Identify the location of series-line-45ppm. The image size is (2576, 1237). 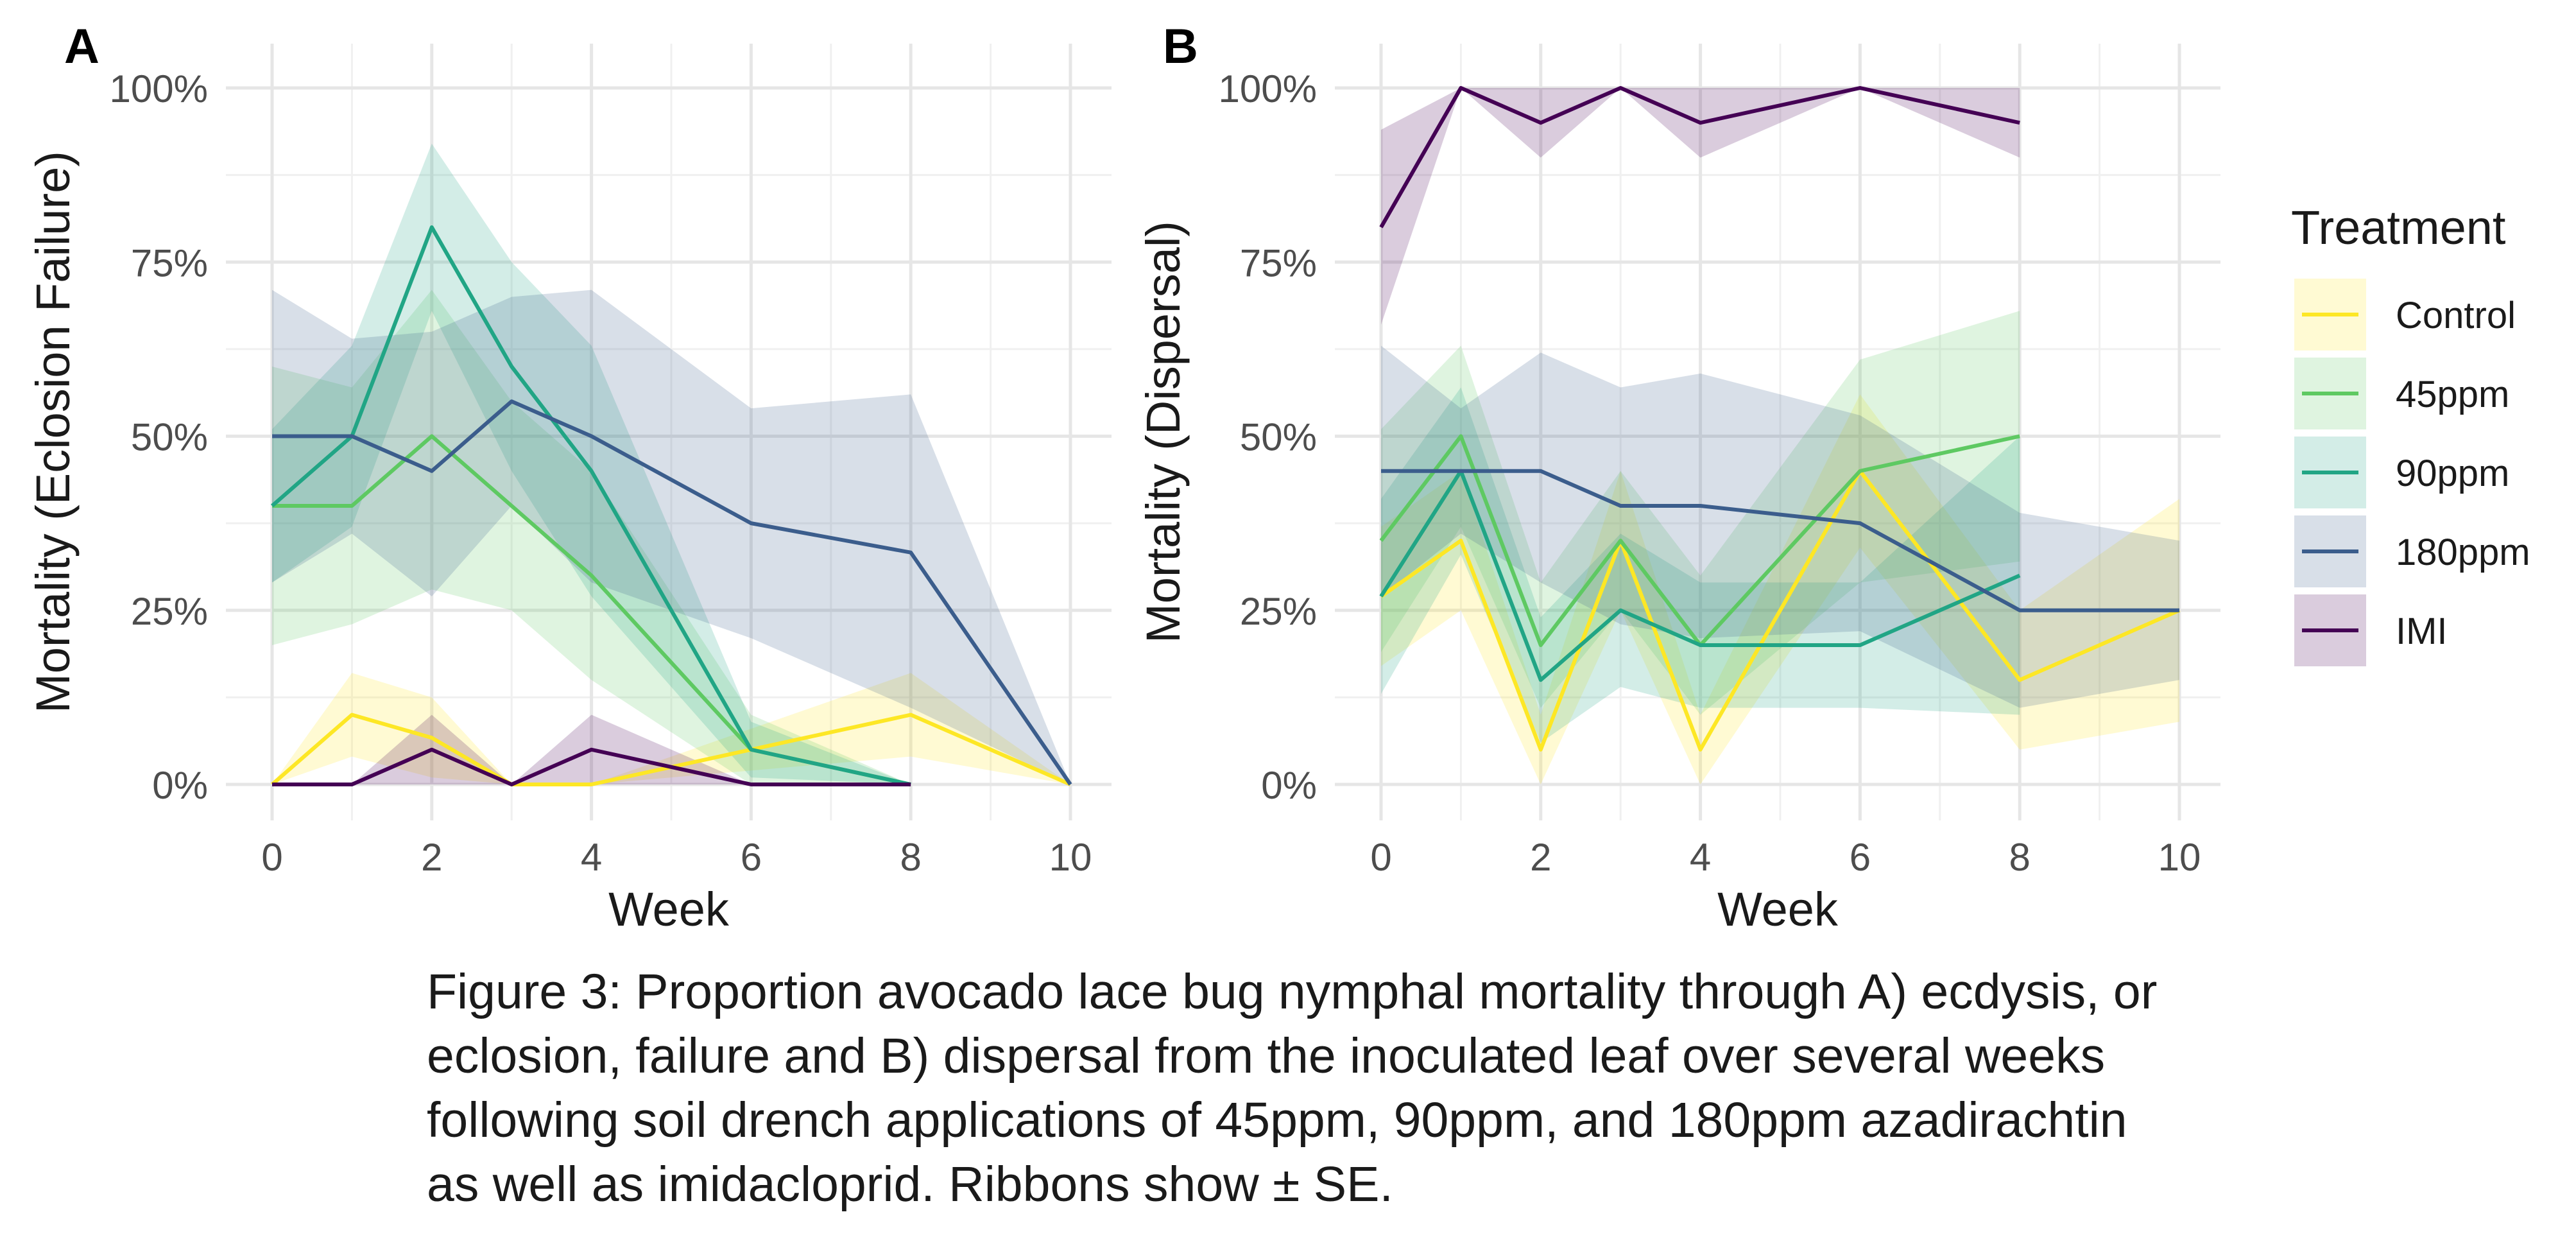
(1699, 540).